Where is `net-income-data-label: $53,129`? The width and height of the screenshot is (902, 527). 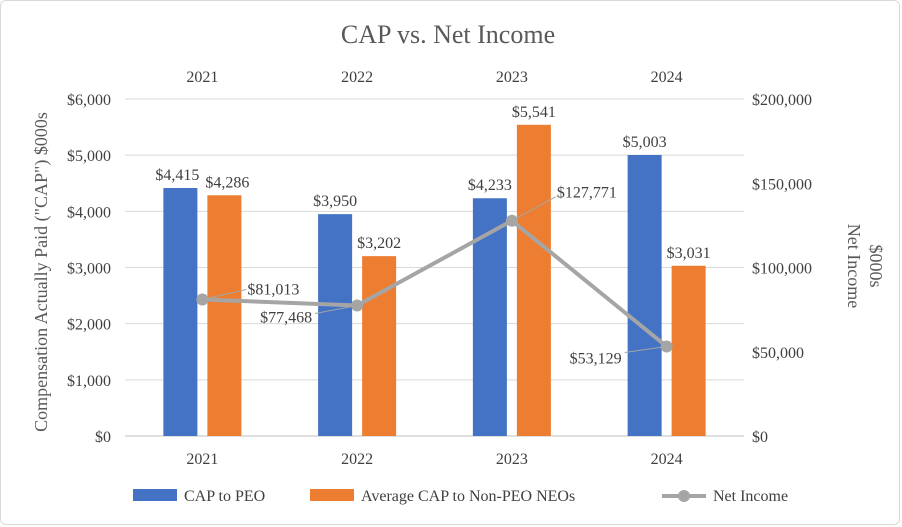 net-income-data-label: $53,129 is located at coordinates (596, 358).